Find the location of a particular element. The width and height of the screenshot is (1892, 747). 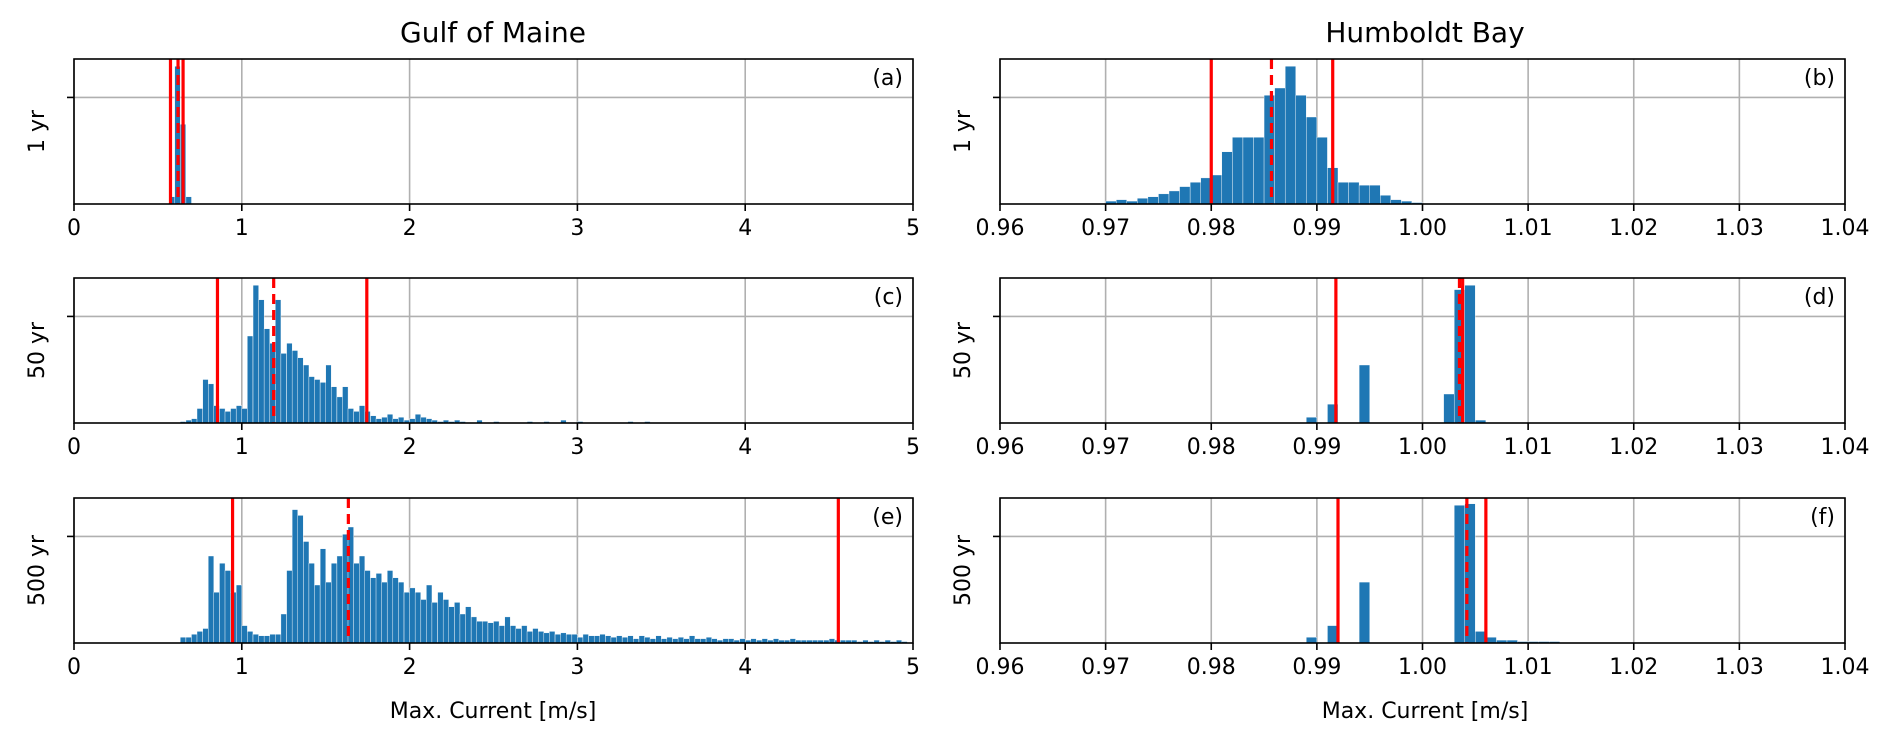

panel-tag: (d) is located at coordinates (1819, 297).